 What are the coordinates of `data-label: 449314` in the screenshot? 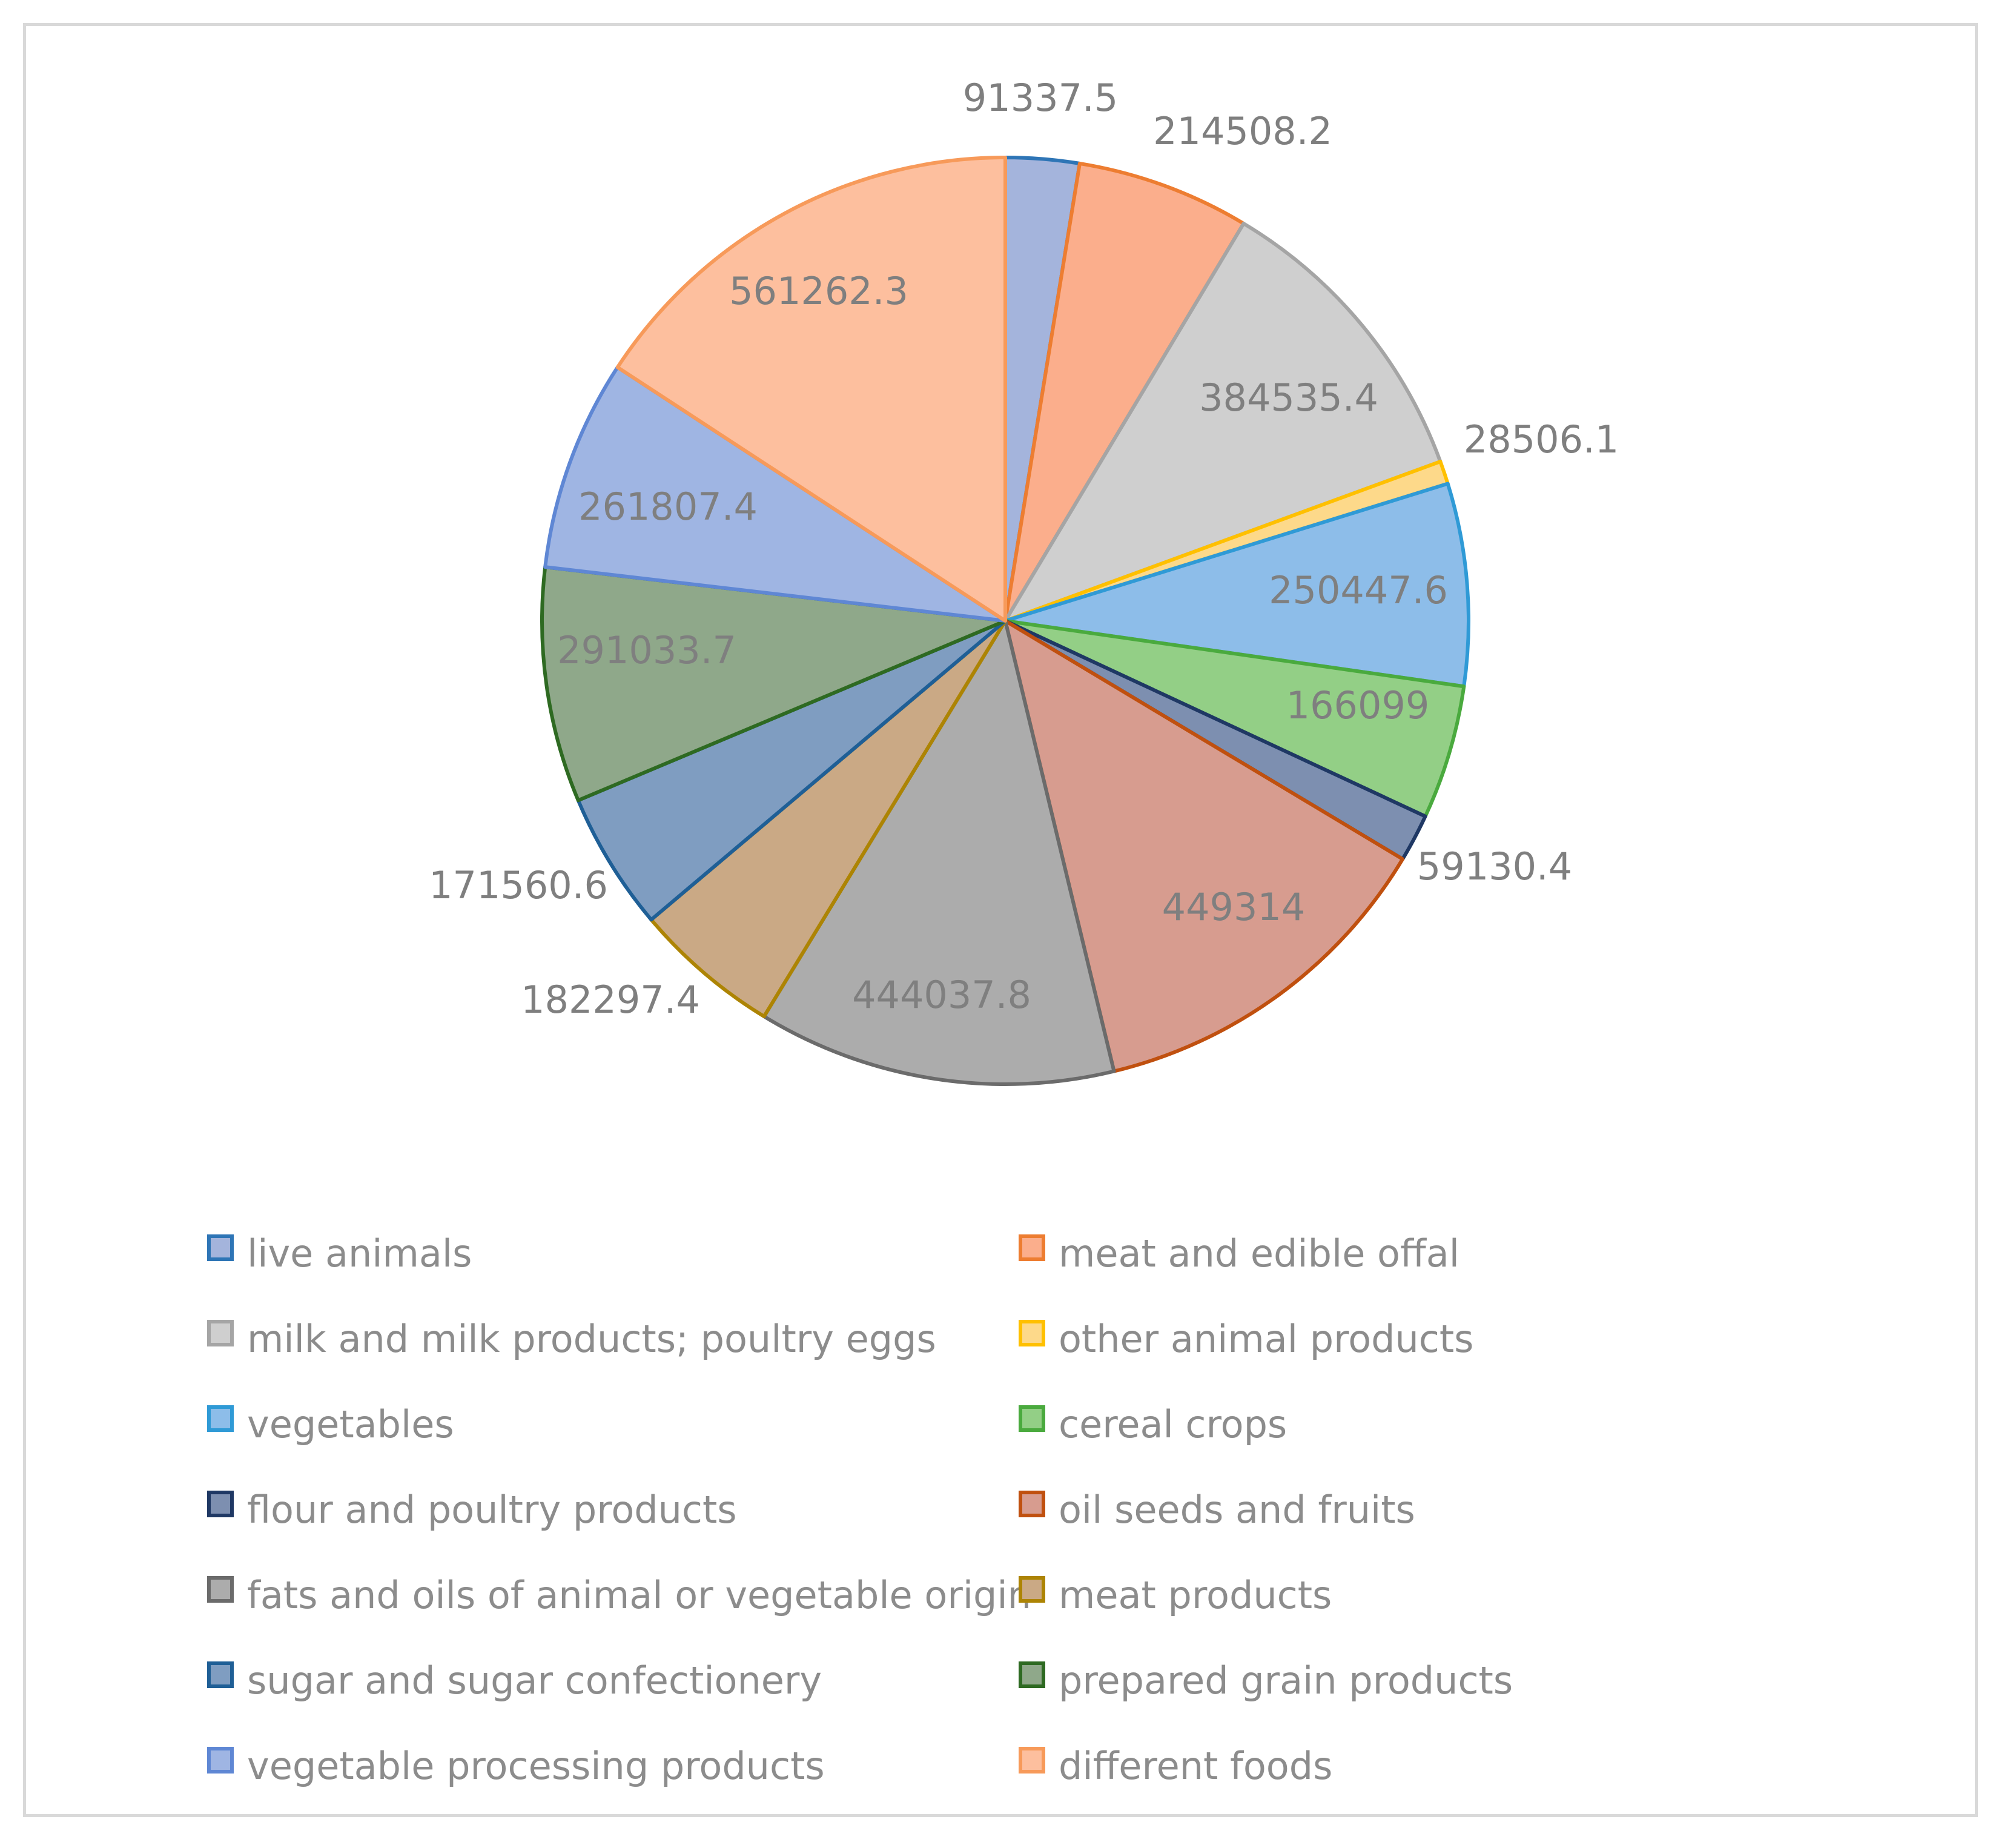 It's located at (1234, 907).